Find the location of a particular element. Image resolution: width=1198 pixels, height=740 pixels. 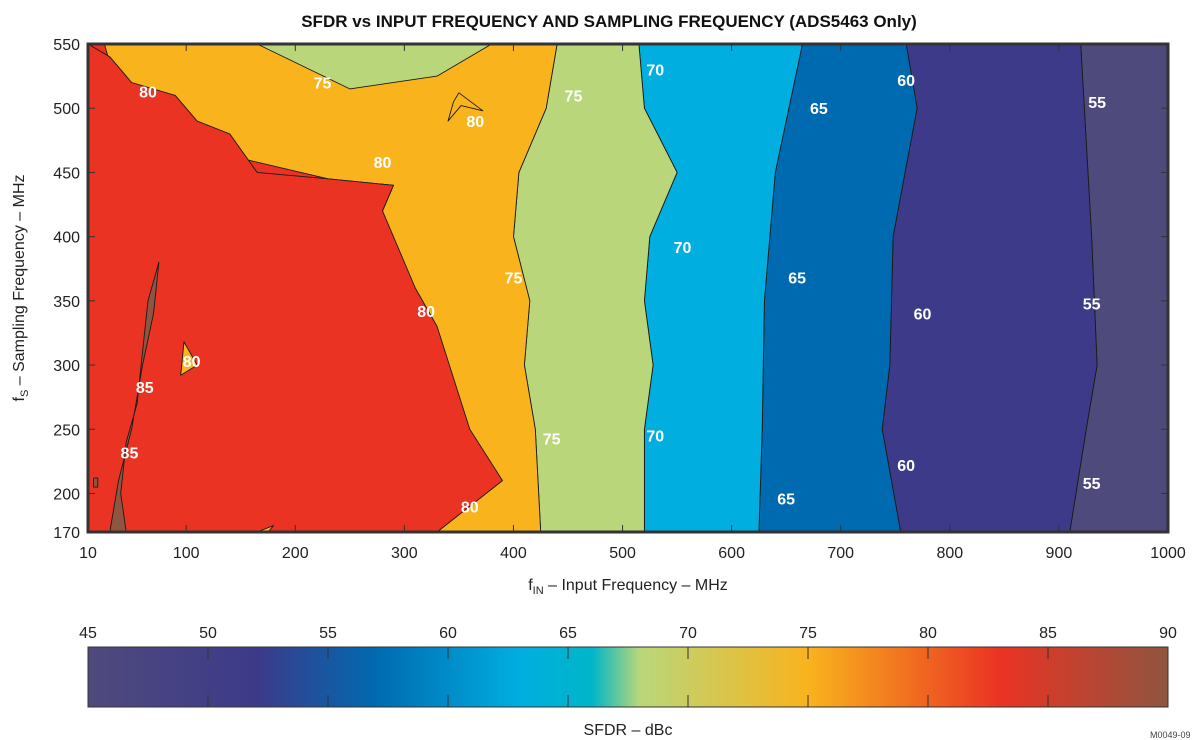

contour-region-sfdr-85-90-a is located at coordinates (134, 397).